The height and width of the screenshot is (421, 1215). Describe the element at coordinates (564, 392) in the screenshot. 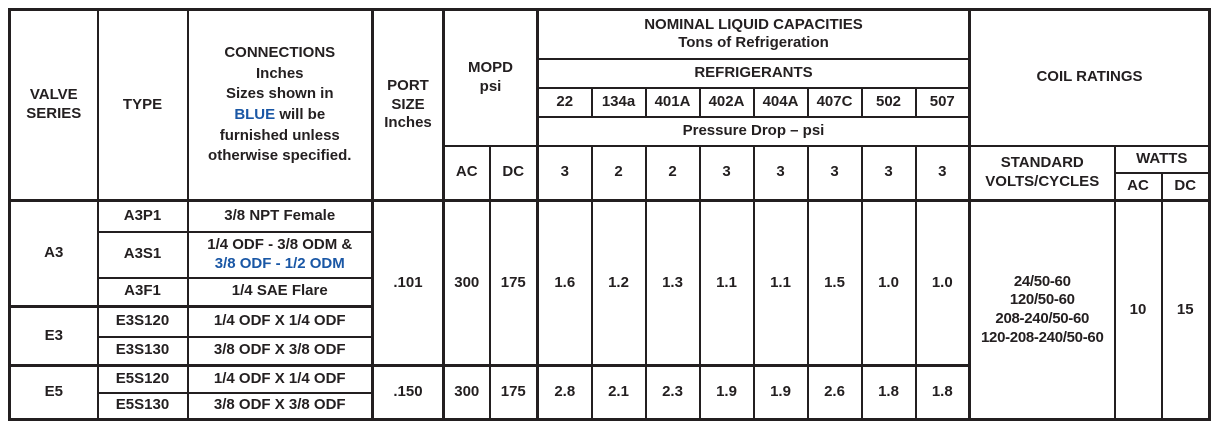

I see `capacity-value-e5-22: 2.8` at that location.